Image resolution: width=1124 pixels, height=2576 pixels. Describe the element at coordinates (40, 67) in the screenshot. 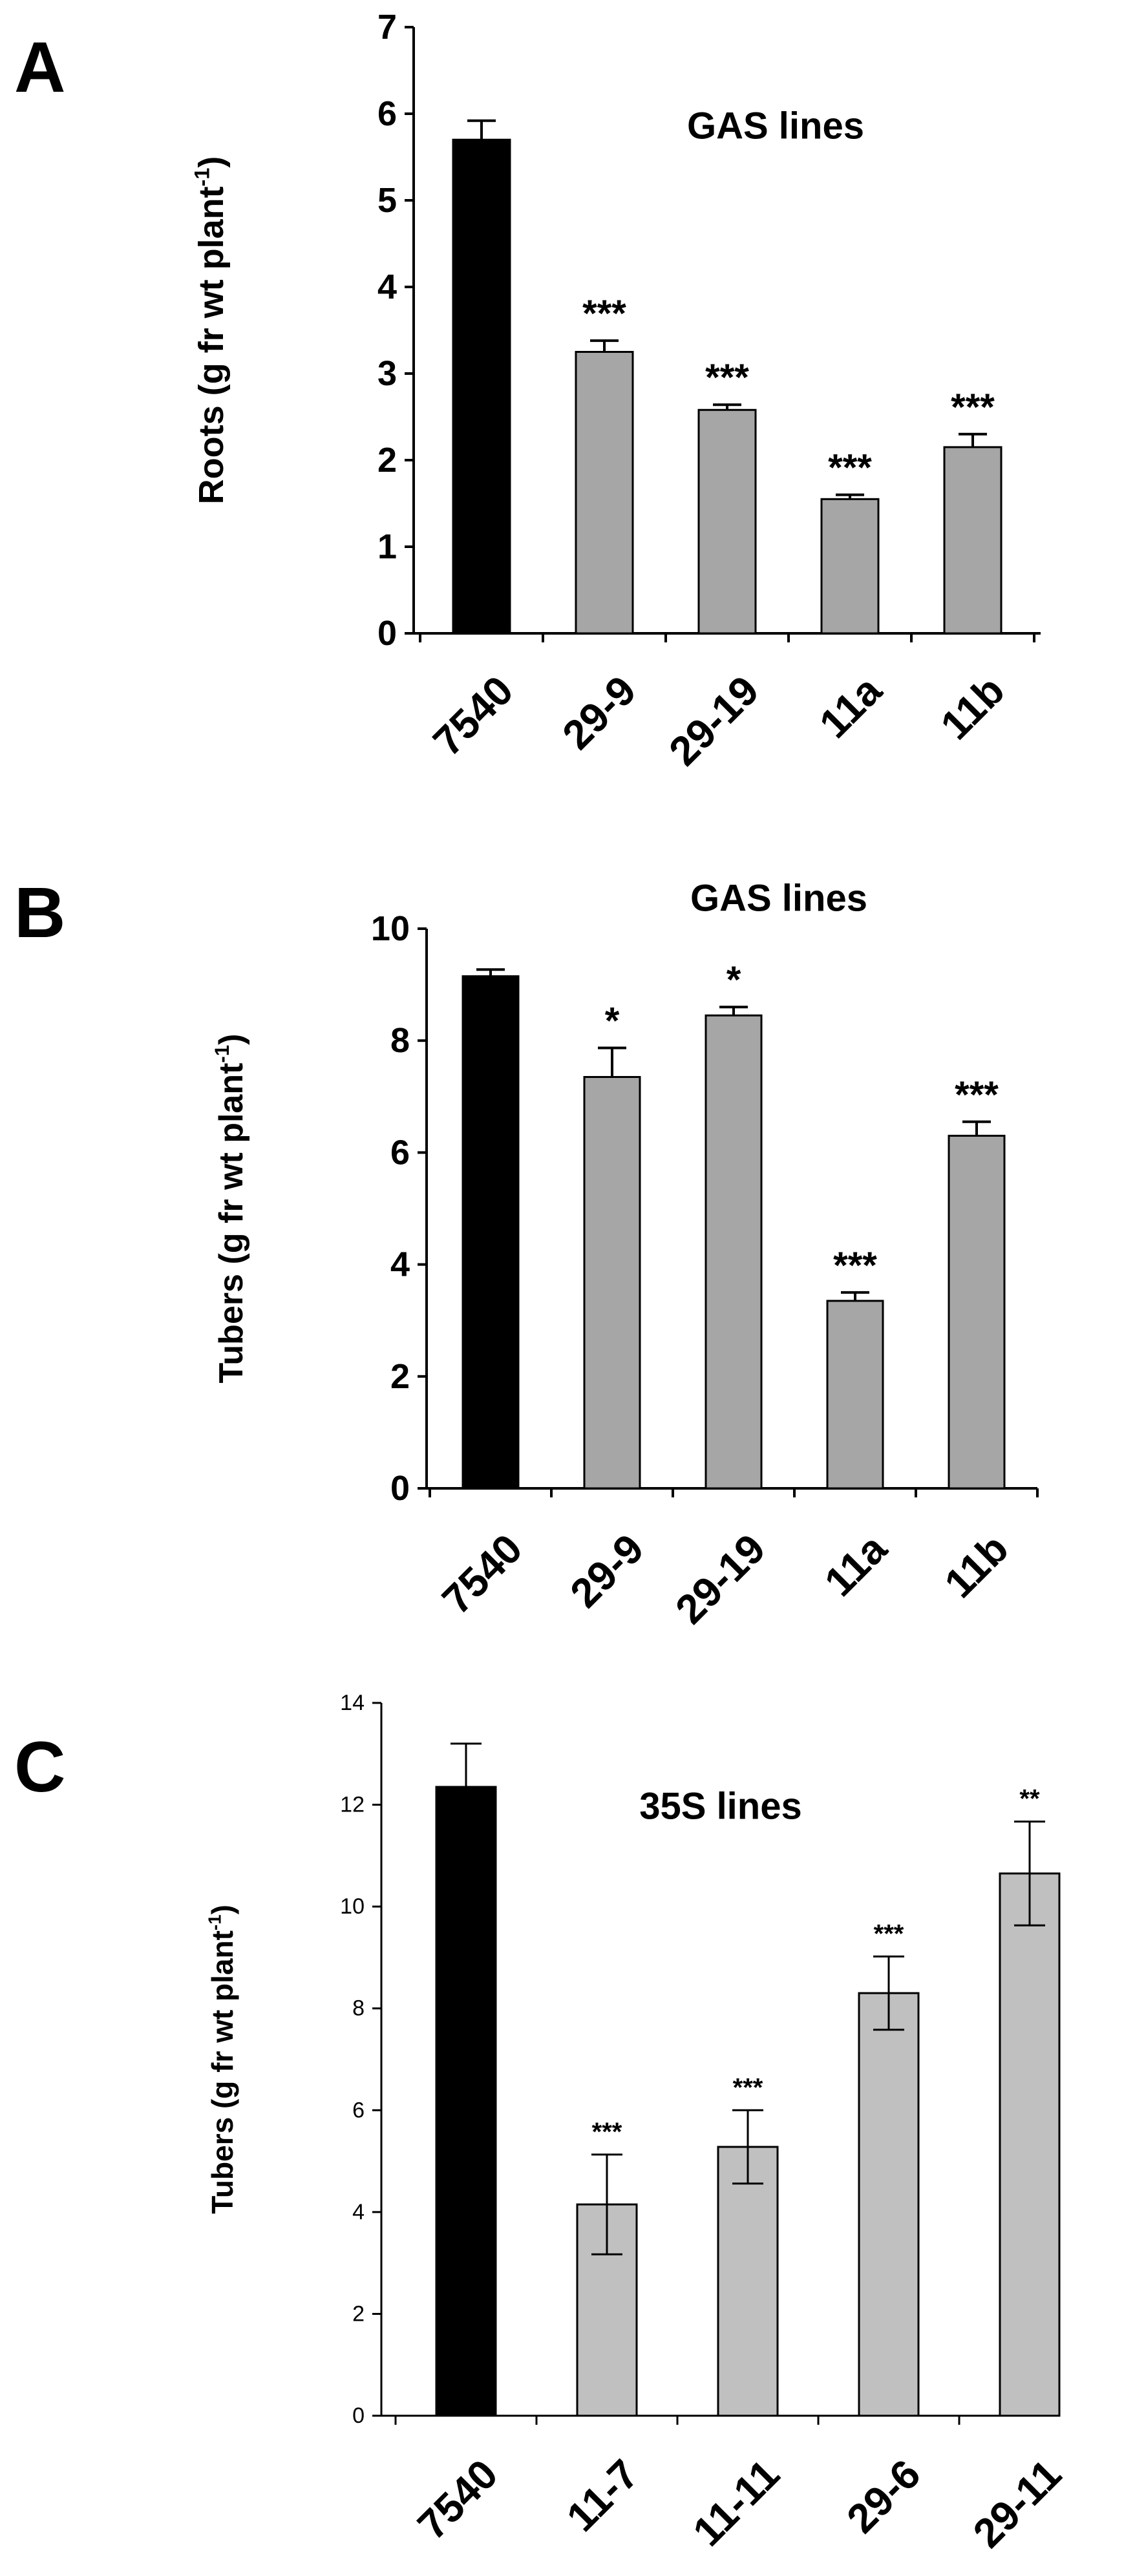

I see `panel-label-a: A` at that location.